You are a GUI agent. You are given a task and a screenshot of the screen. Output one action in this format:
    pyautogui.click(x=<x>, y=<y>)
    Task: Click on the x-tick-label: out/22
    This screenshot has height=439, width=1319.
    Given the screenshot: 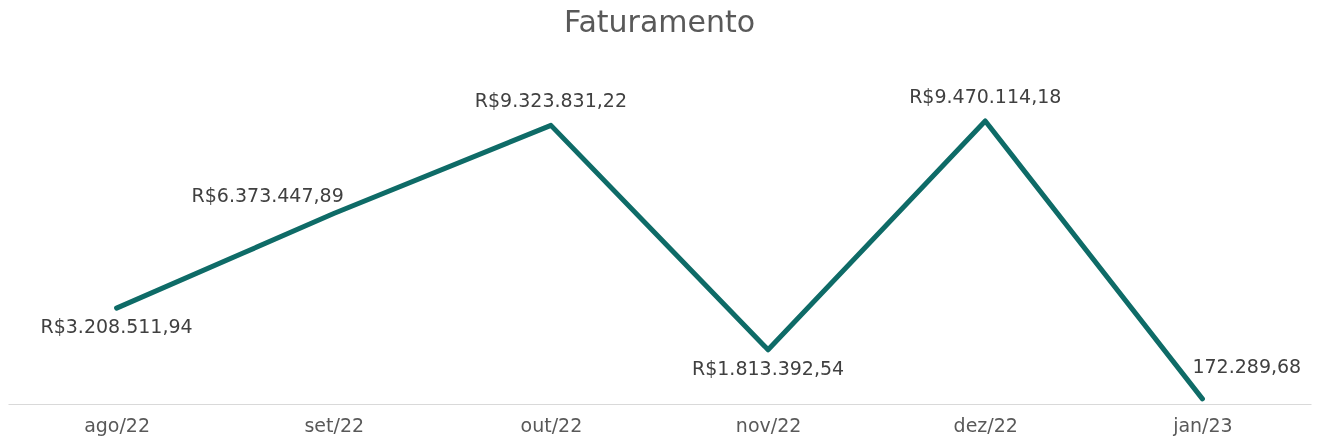 What is the action you would take?
    pyautogui.click(x=551, y=424)
    